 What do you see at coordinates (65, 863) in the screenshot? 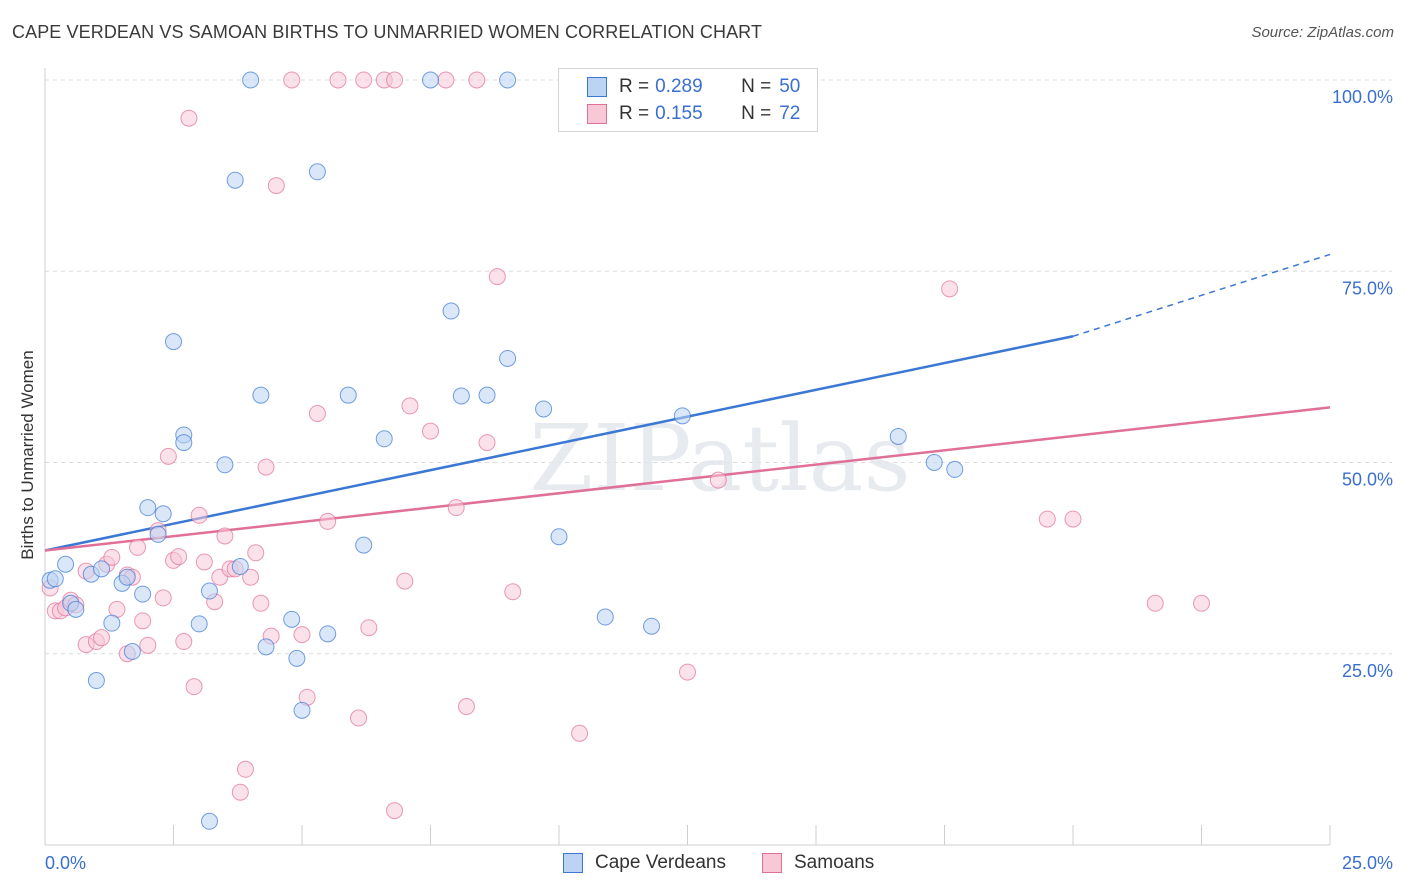
I see `x-tick-label: 0.0%` at bounding box center [65, 863].